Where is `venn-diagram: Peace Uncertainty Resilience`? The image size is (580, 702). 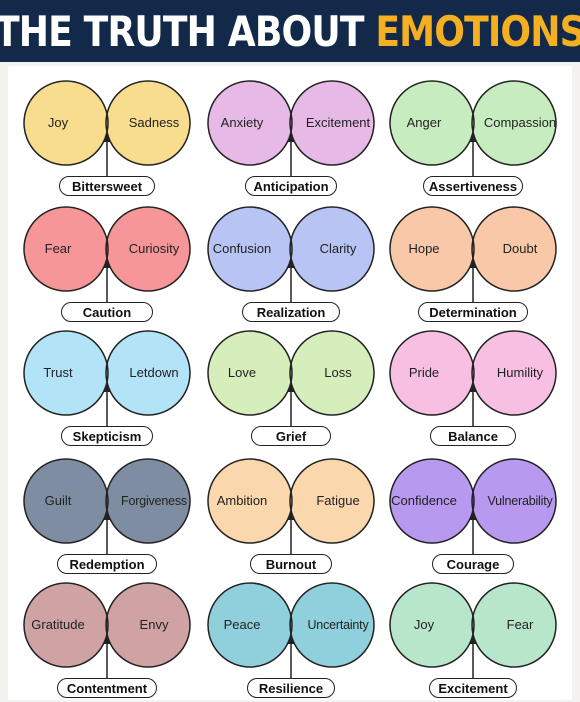 venn-diagram: Peace Uncertainty Resilience is located at coordinates (297, 640).